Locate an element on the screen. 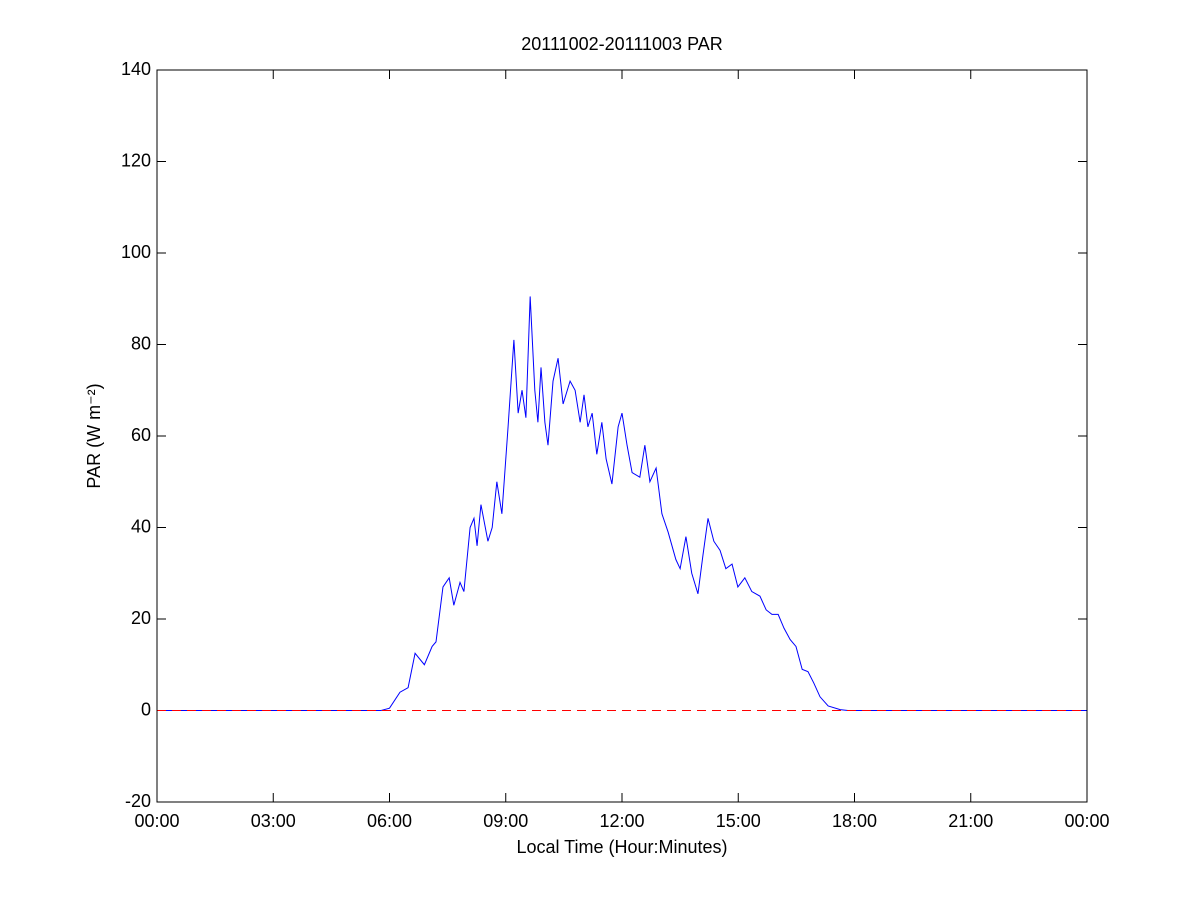 This screenshot has width=1201, height=901. chart-title: 20111002-20111003 PAR is located at coordinates (622, 44).